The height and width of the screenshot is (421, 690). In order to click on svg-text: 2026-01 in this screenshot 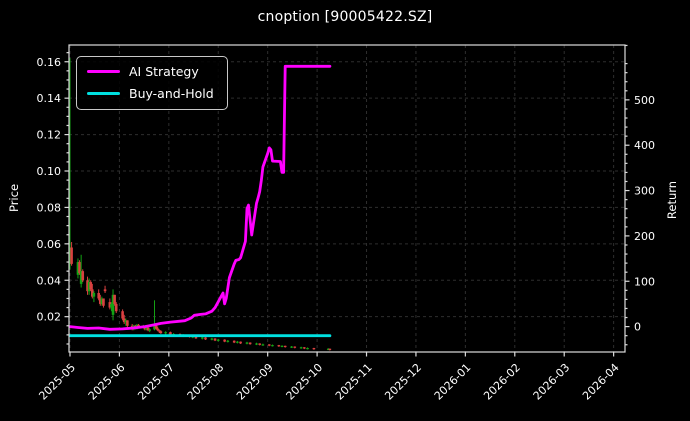, I will do `click(453, 382)`.